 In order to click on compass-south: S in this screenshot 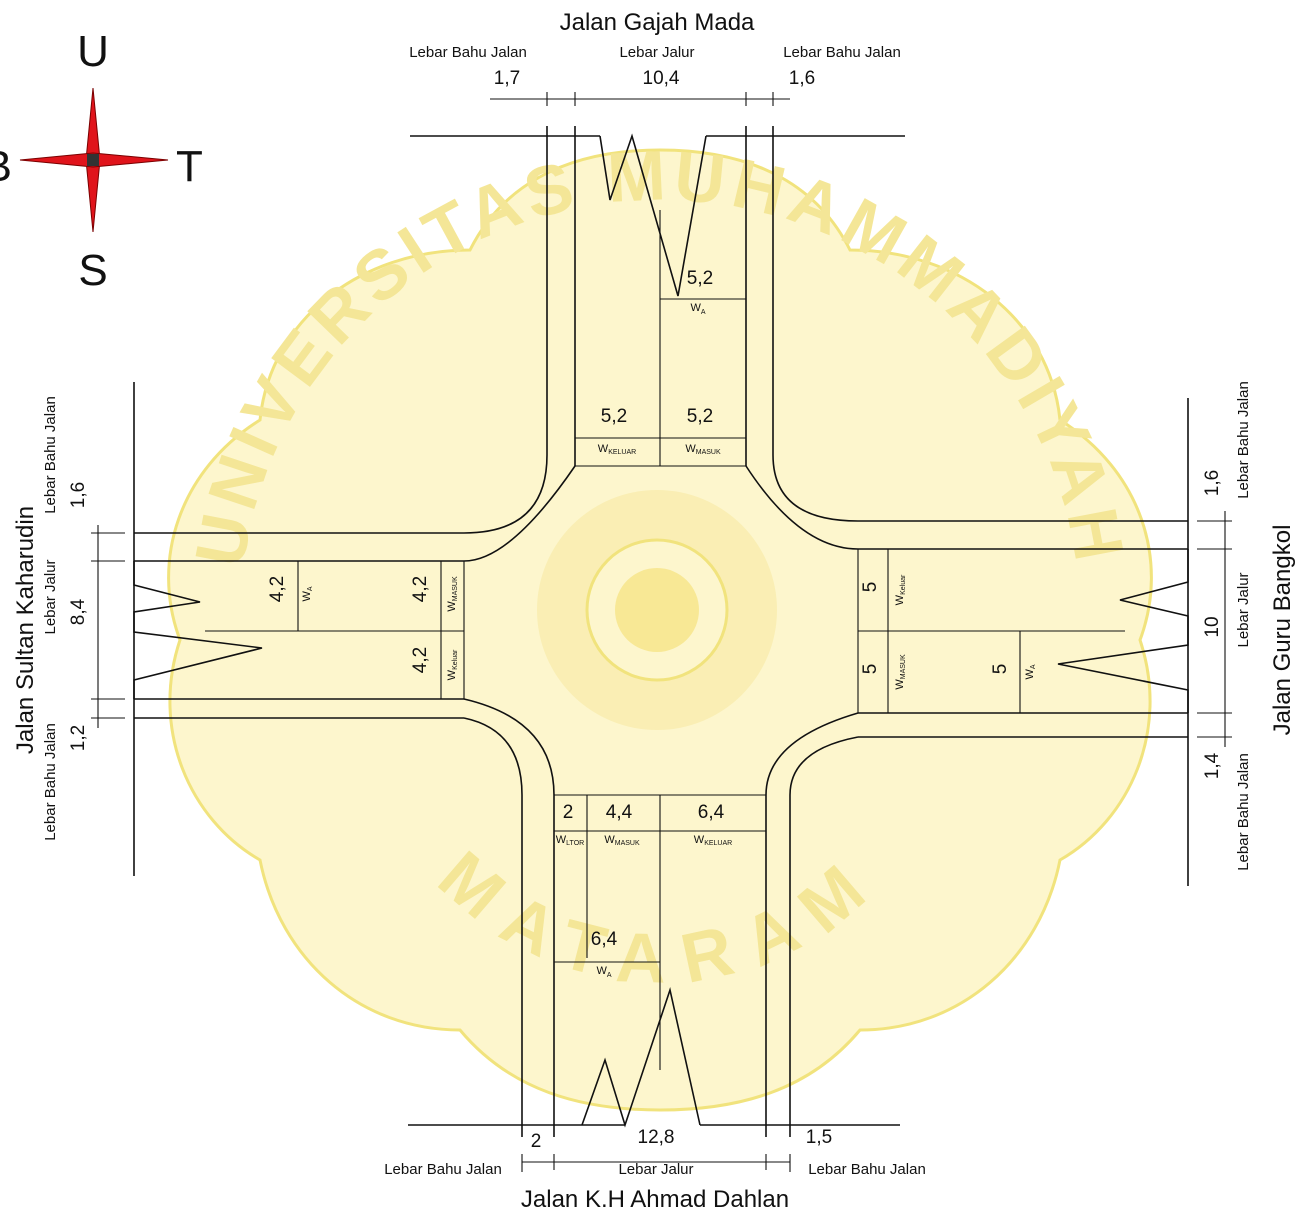, I will do `click(92, 270)`.